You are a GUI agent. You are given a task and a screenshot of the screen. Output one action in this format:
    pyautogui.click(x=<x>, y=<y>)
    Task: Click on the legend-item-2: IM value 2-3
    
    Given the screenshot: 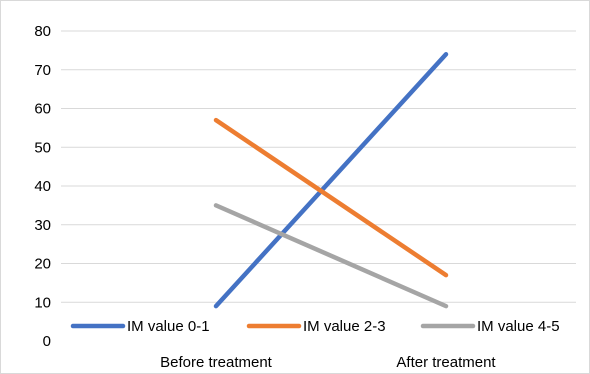 What is the action you would take?
    pyautogui.click(x=316, y=326)
    